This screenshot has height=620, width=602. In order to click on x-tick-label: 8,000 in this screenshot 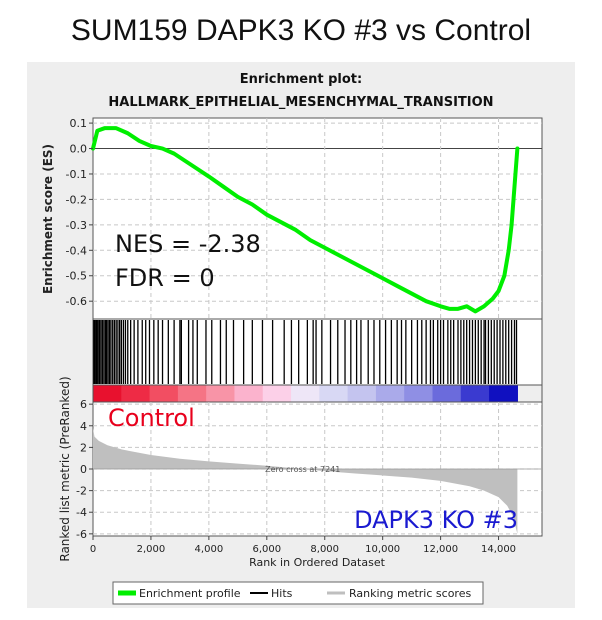, I will do `click(324, 549)`.